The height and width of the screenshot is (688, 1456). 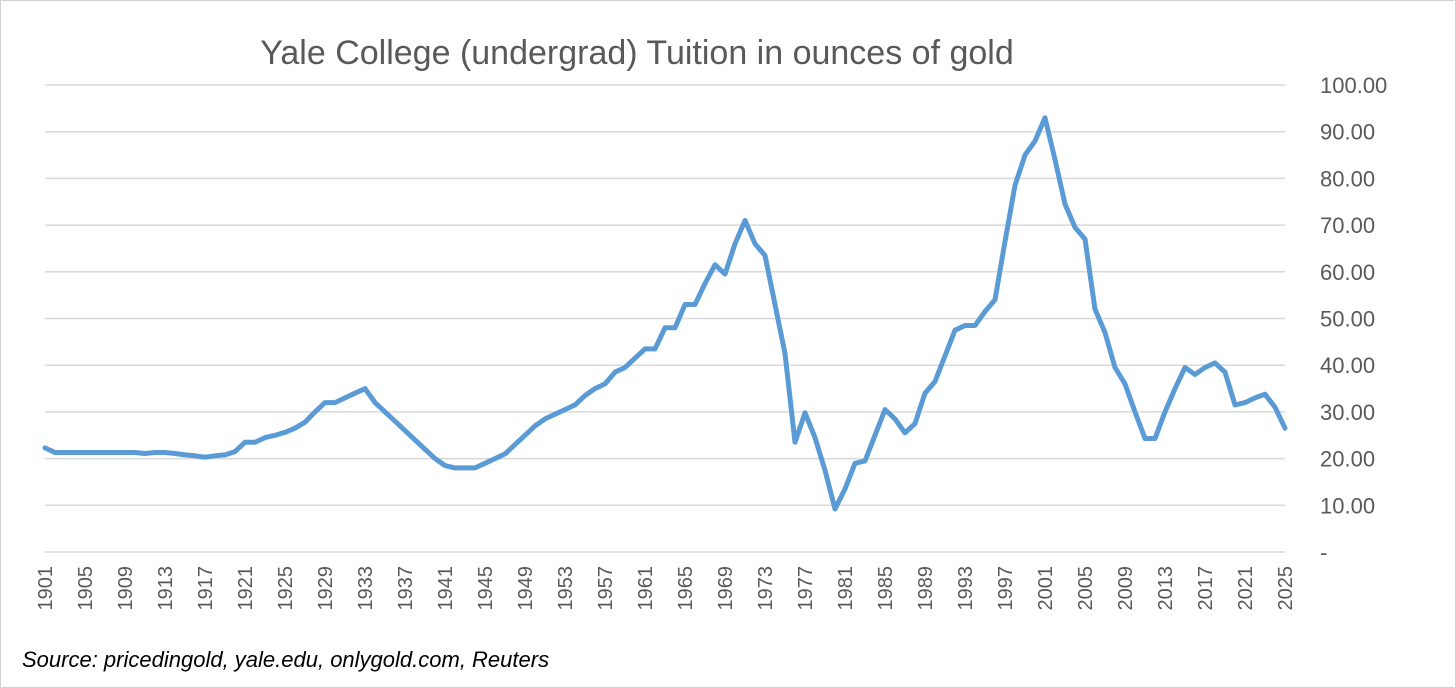 What do you see at coordinates (526, 588) in the screenshot?
I see `x-tick-label: 1949` at bounding box center [526, 588].